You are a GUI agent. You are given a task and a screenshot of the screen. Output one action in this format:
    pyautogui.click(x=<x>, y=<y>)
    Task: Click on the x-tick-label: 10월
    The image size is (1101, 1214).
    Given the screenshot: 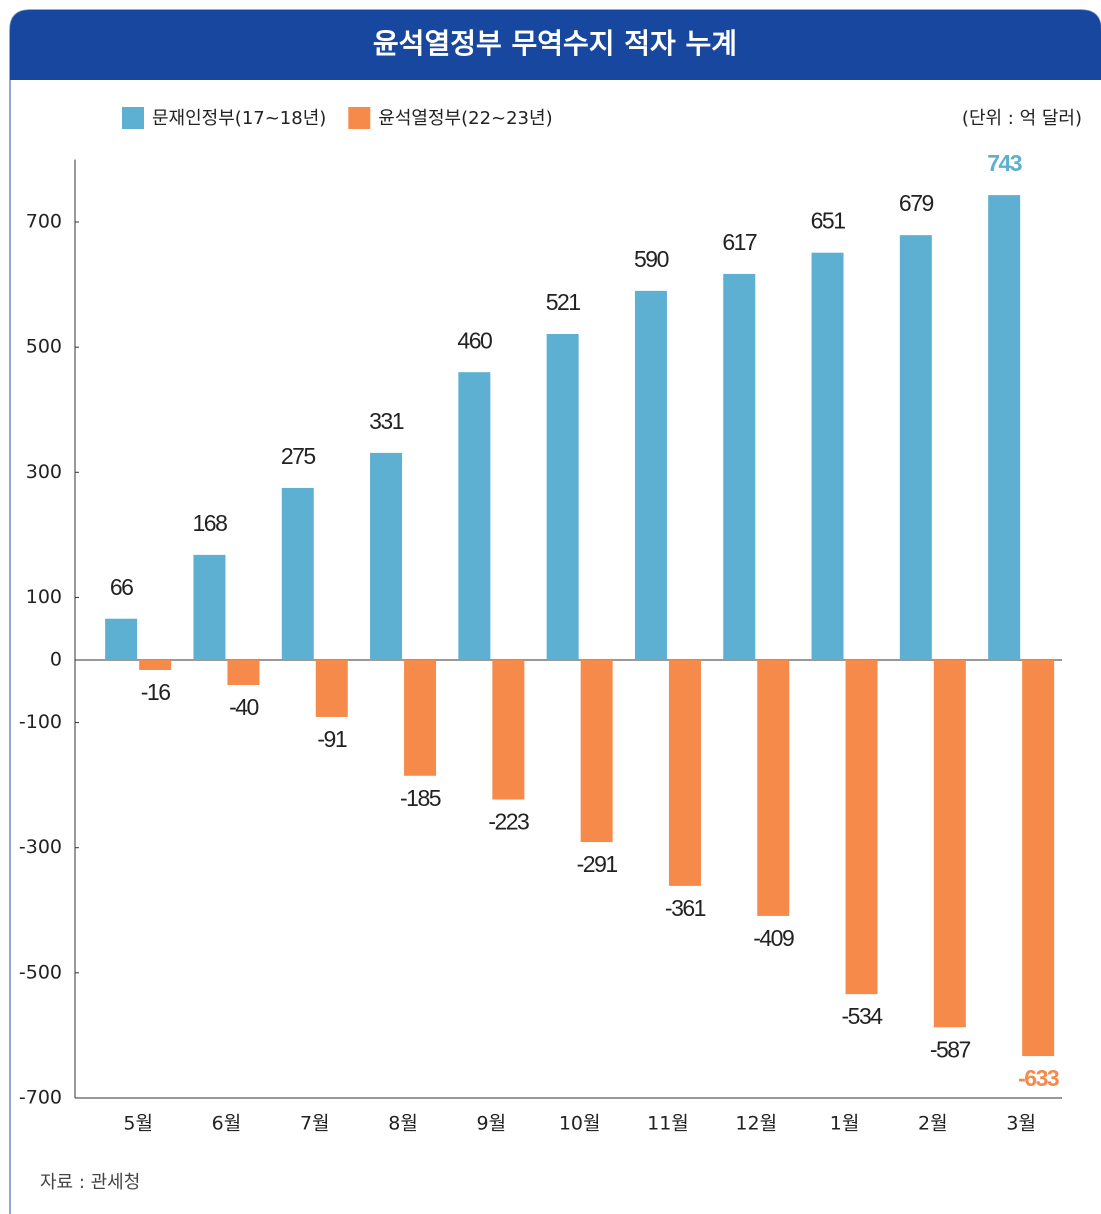 What is the action you would take?
    pyautogui.click(x=580, y=1123)
    